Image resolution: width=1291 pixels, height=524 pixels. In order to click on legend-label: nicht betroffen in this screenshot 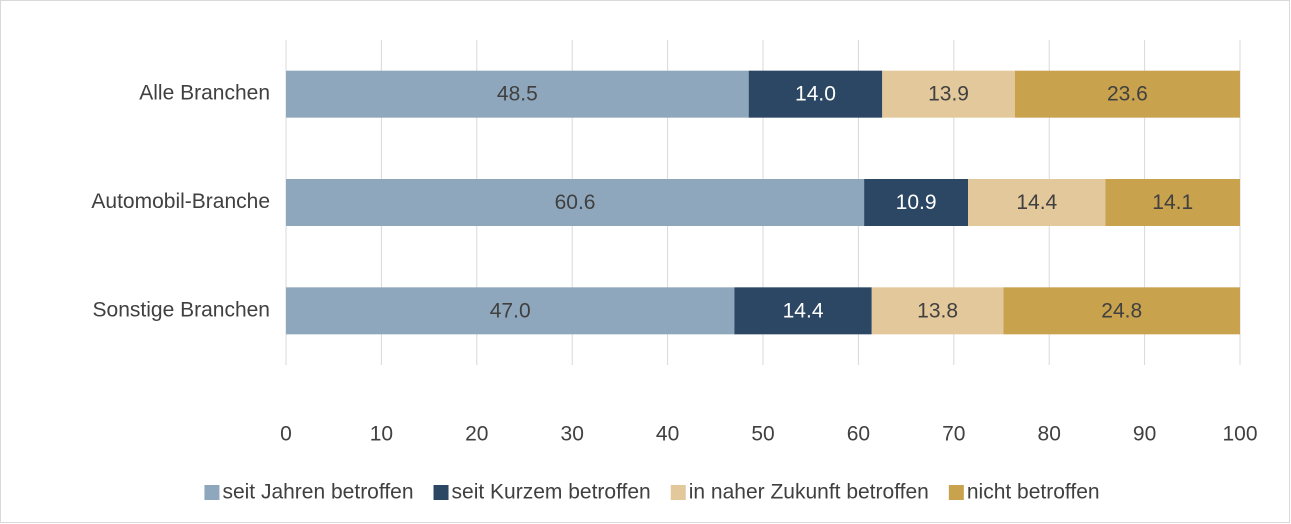, I will do `click(1033, 492)`.